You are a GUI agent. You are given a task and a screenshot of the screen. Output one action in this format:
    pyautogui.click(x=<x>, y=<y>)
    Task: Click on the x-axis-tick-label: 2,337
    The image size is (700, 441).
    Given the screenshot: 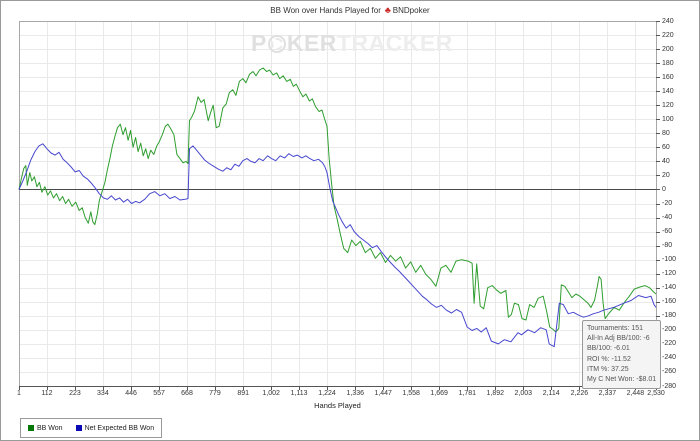 What is the action you would take?
    pyautogui.click(x=607, y=393)
    